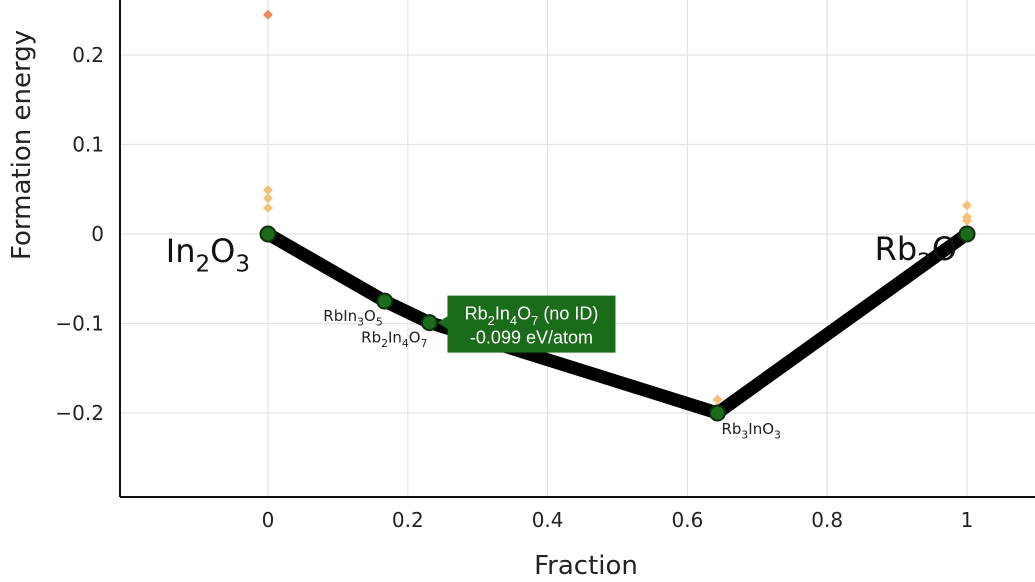 The height and width of the screenshot is (582, 1035). What do you see at coordinates (352, 318) in the screenshot?
I see `stable-point-label: RbIn3​O5​` at bounding box center [352, 318].